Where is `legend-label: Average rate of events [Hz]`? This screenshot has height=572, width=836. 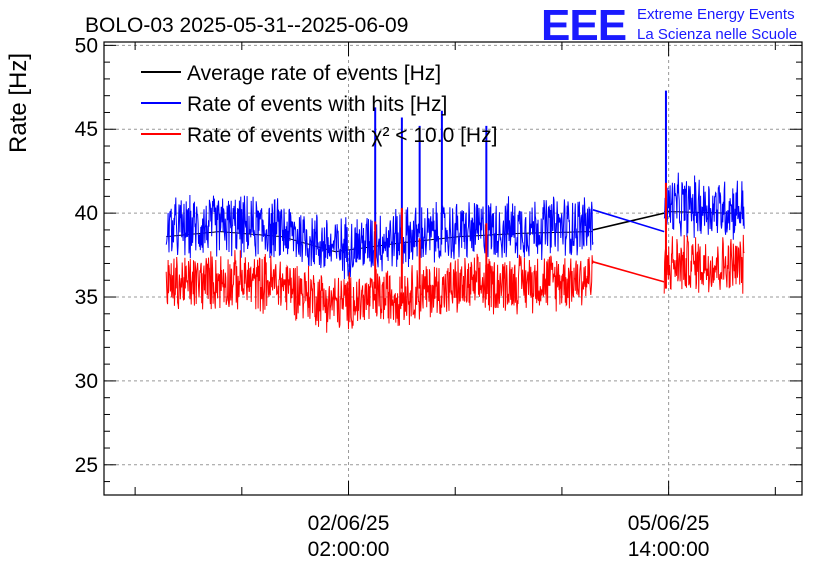 legend-label: Average rate of events [Hz] is located at coordinates (314, 73).